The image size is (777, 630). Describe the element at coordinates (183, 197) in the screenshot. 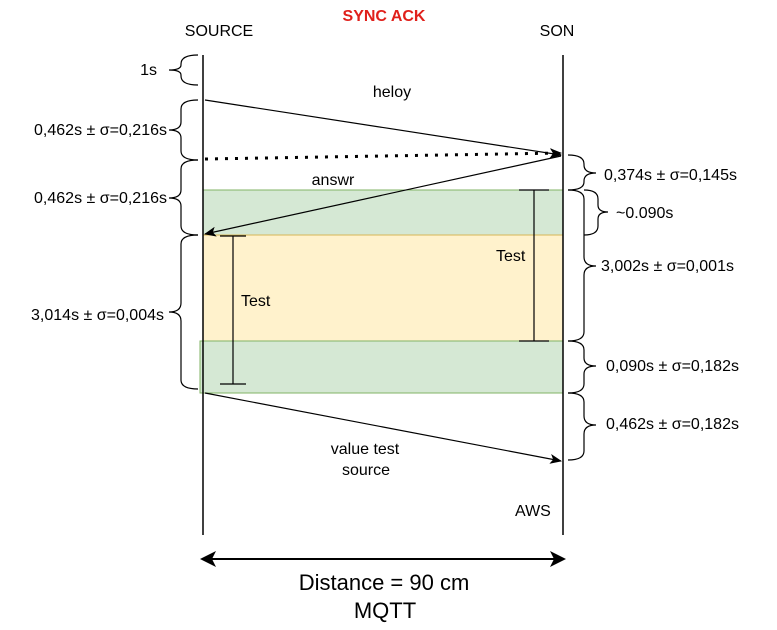

I see `left-brace-answr` at that location.